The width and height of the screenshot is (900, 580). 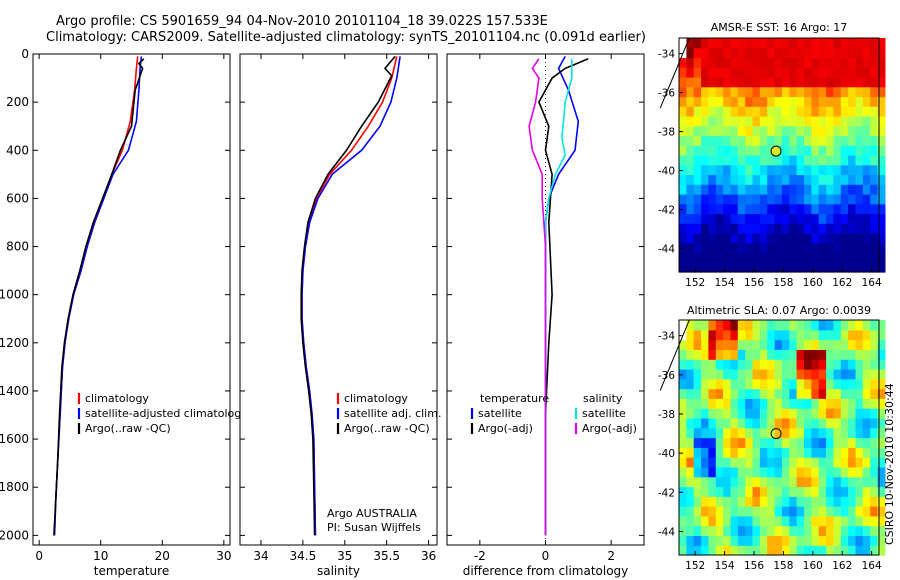 What do you see at coordinates (25, 54) in the screenshot?
I see `temperature-ytick-label: 0` at bounding box center [25, 54].